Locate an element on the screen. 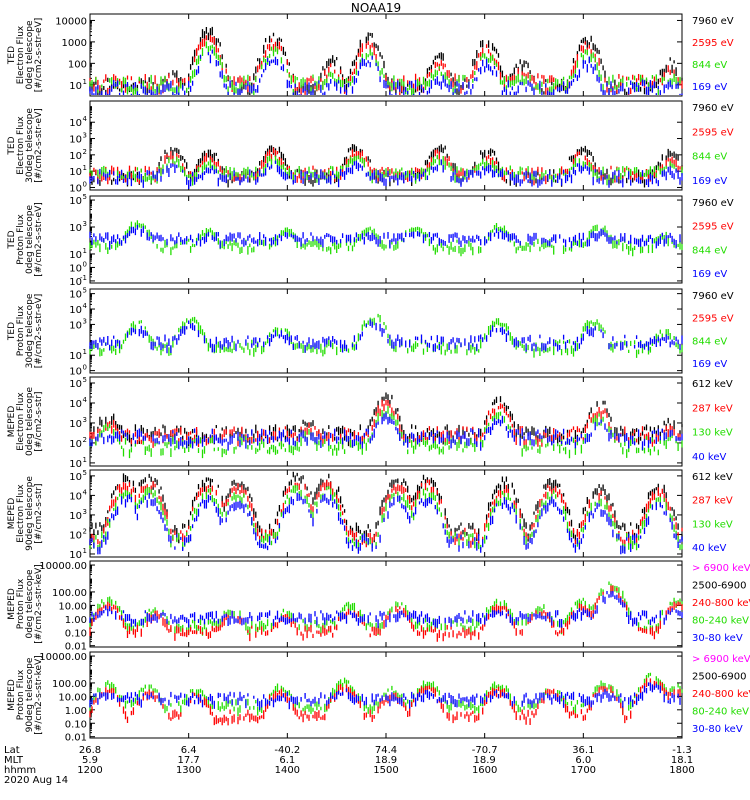  y-tick-label: 10.00 is located at coordinates (72, 697).